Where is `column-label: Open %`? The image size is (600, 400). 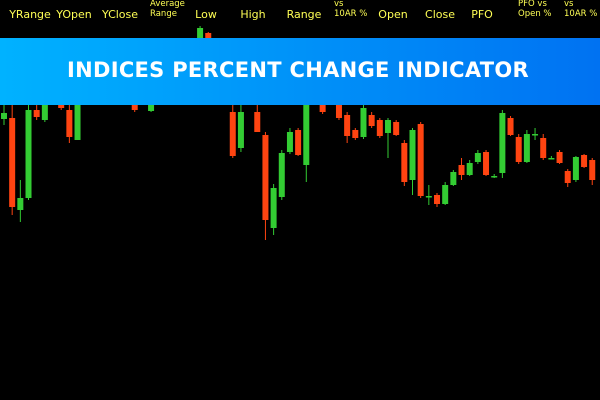 column-label: Open % is located at coordinates (534, 14).